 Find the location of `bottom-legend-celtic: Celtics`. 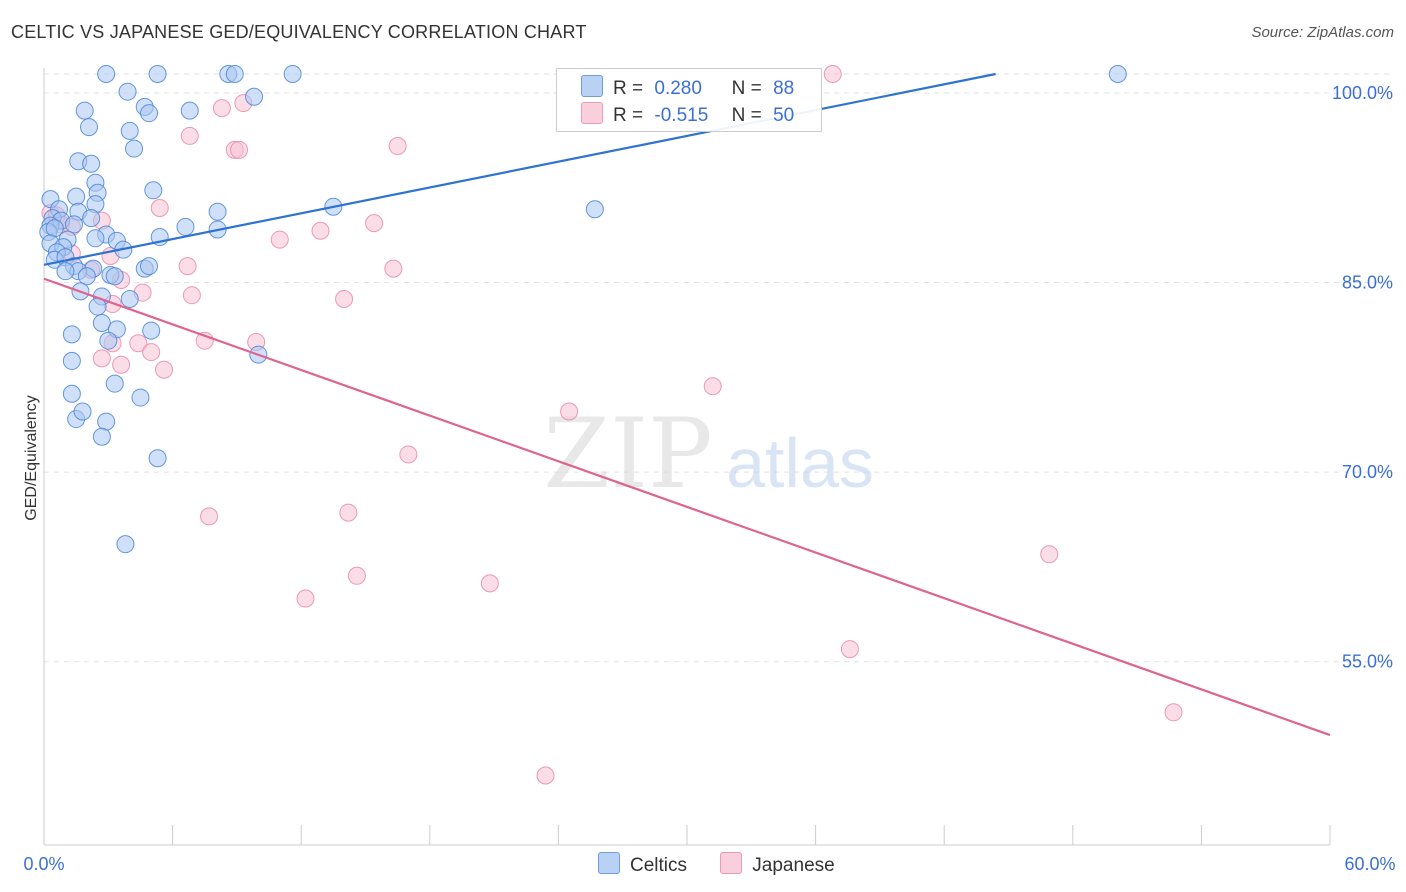

bottom-legend-celtic: Celtics is located at coordinates (642, 864).